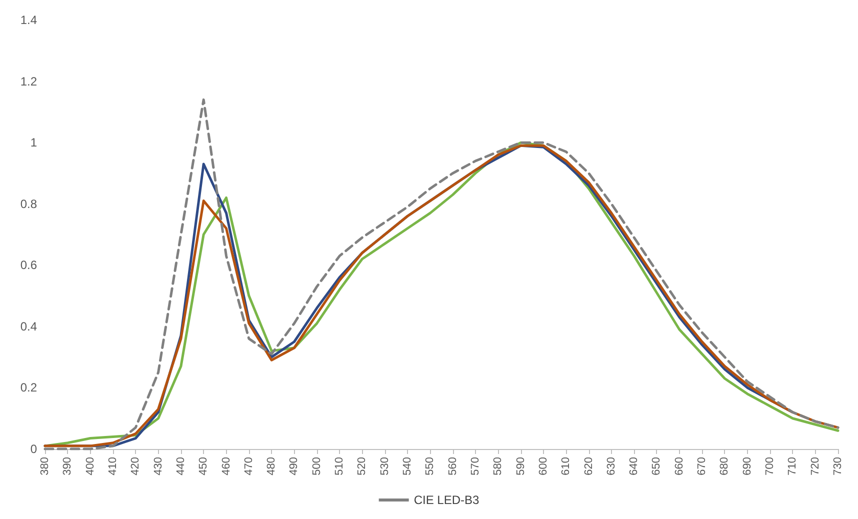  I want to click on x-tick-label: 600, so click(543, 466).